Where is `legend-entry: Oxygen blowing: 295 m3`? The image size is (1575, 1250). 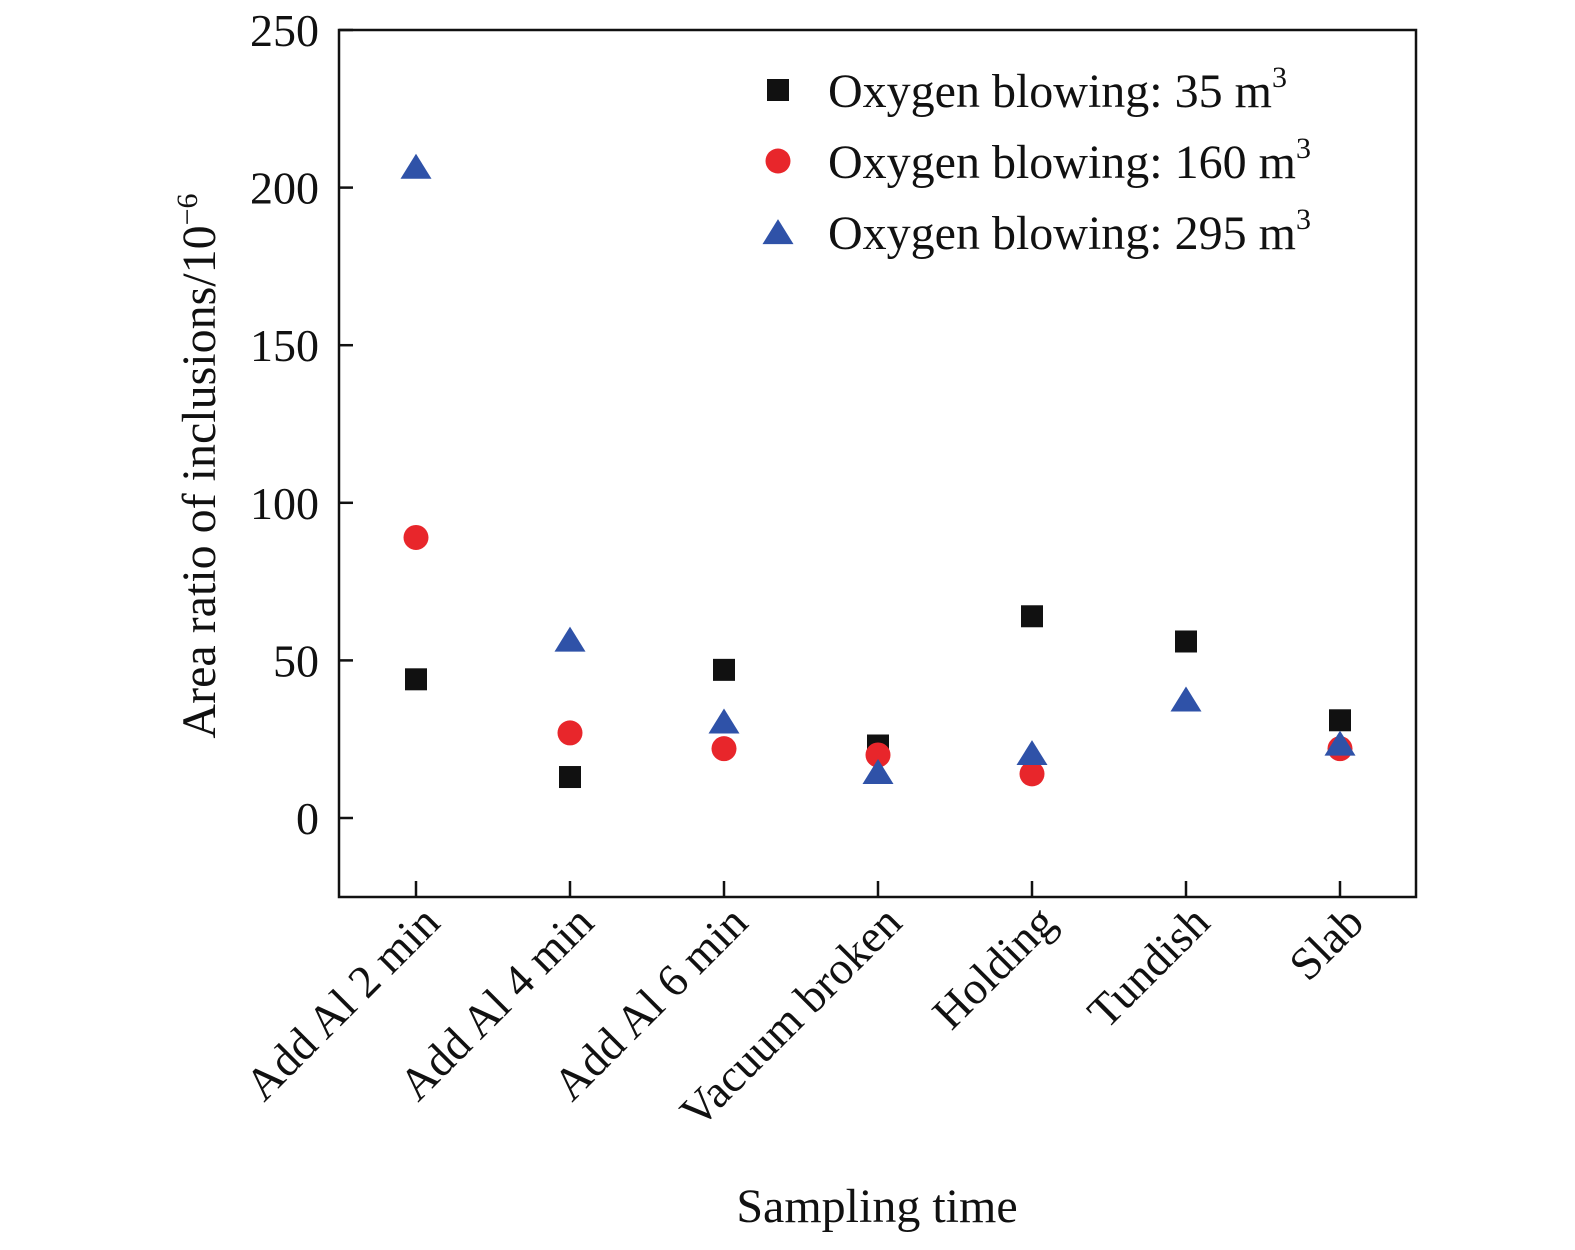
legend-entry: Oxygen blowing: 295 m3 is located at coordinates (1069, 231).